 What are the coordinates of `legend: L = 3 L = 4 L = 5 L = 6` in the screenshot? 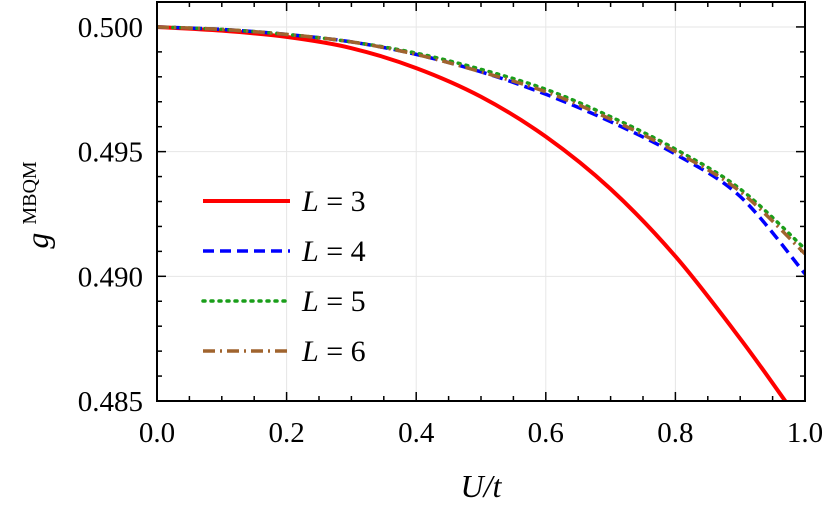 It's located at (283, 276).